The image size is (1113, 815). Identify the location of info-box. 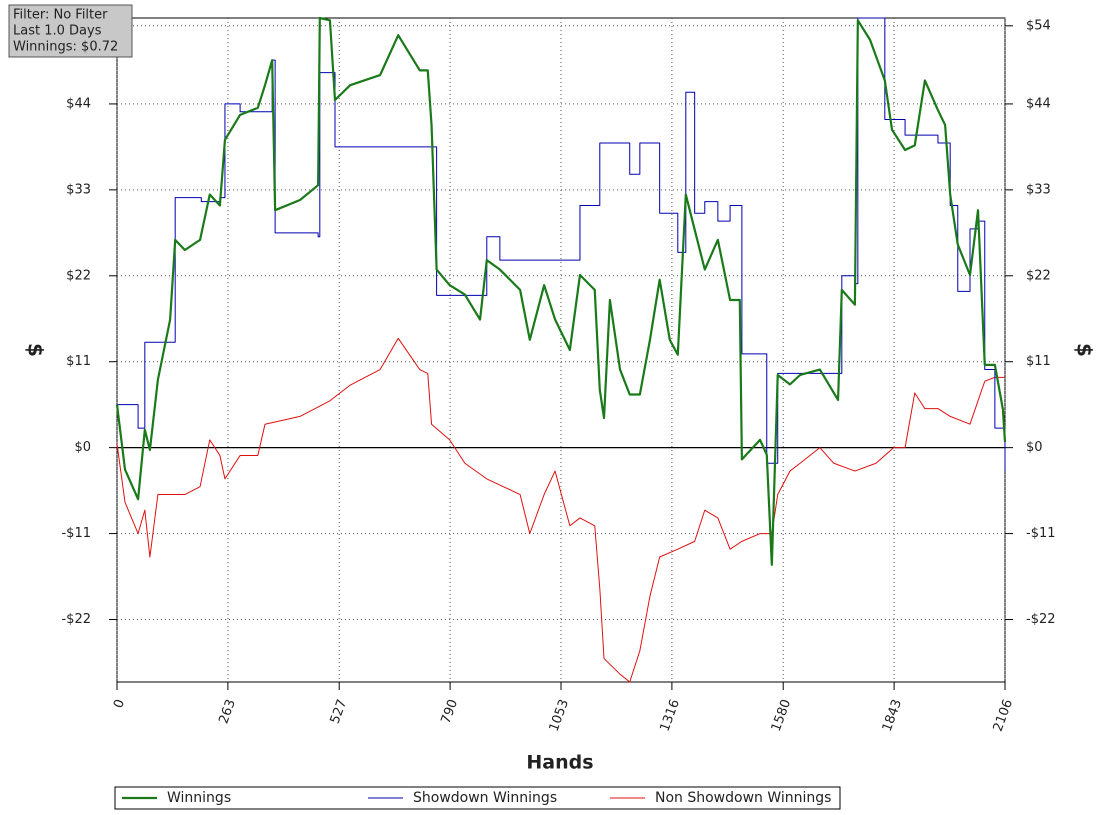
(70, 31).